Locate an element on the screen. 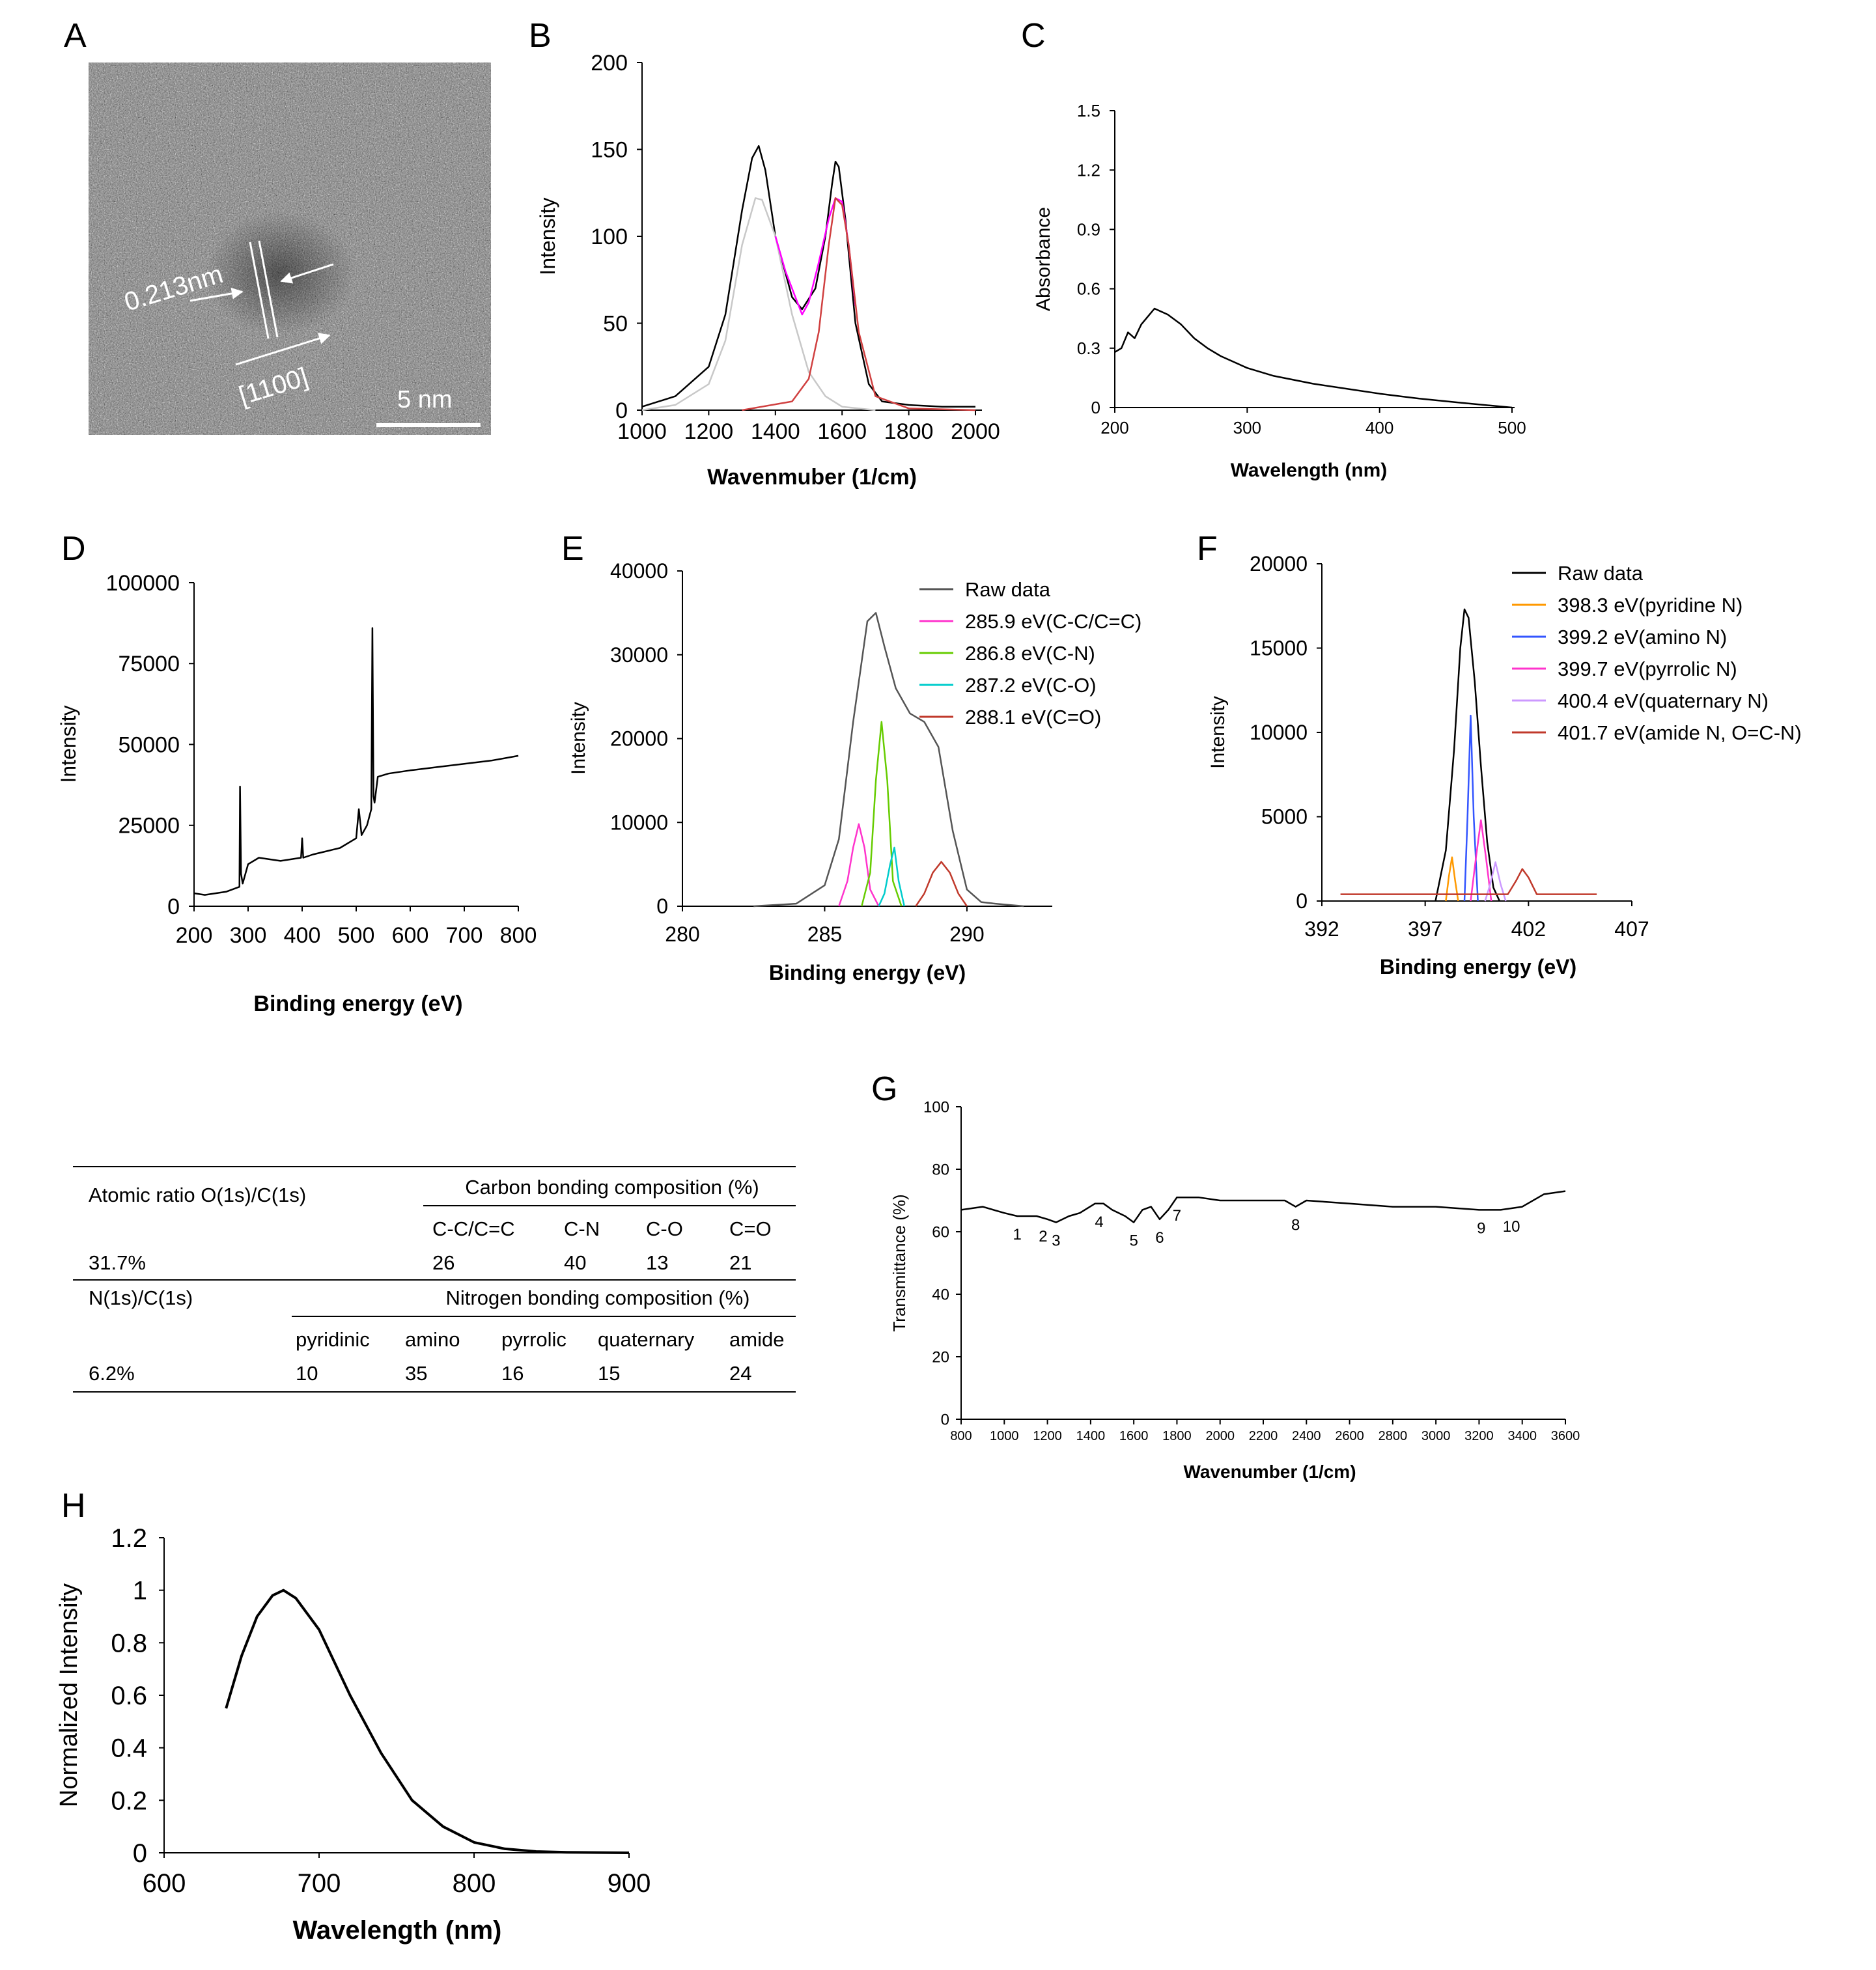  chart-c-y-tick-label: 0.6 is located at coordinates (1088, 289).